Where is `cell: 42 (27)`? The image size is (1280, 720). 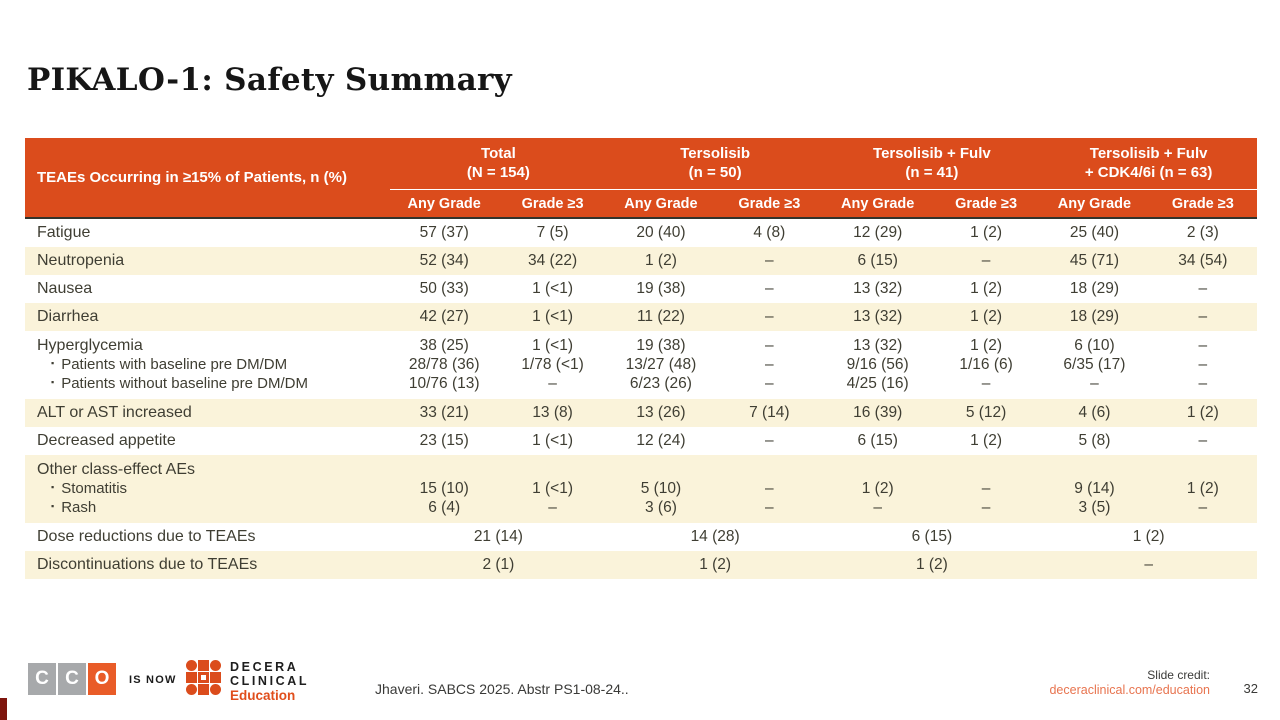
cell: 42 (27) is located at coordinates (444, 316).